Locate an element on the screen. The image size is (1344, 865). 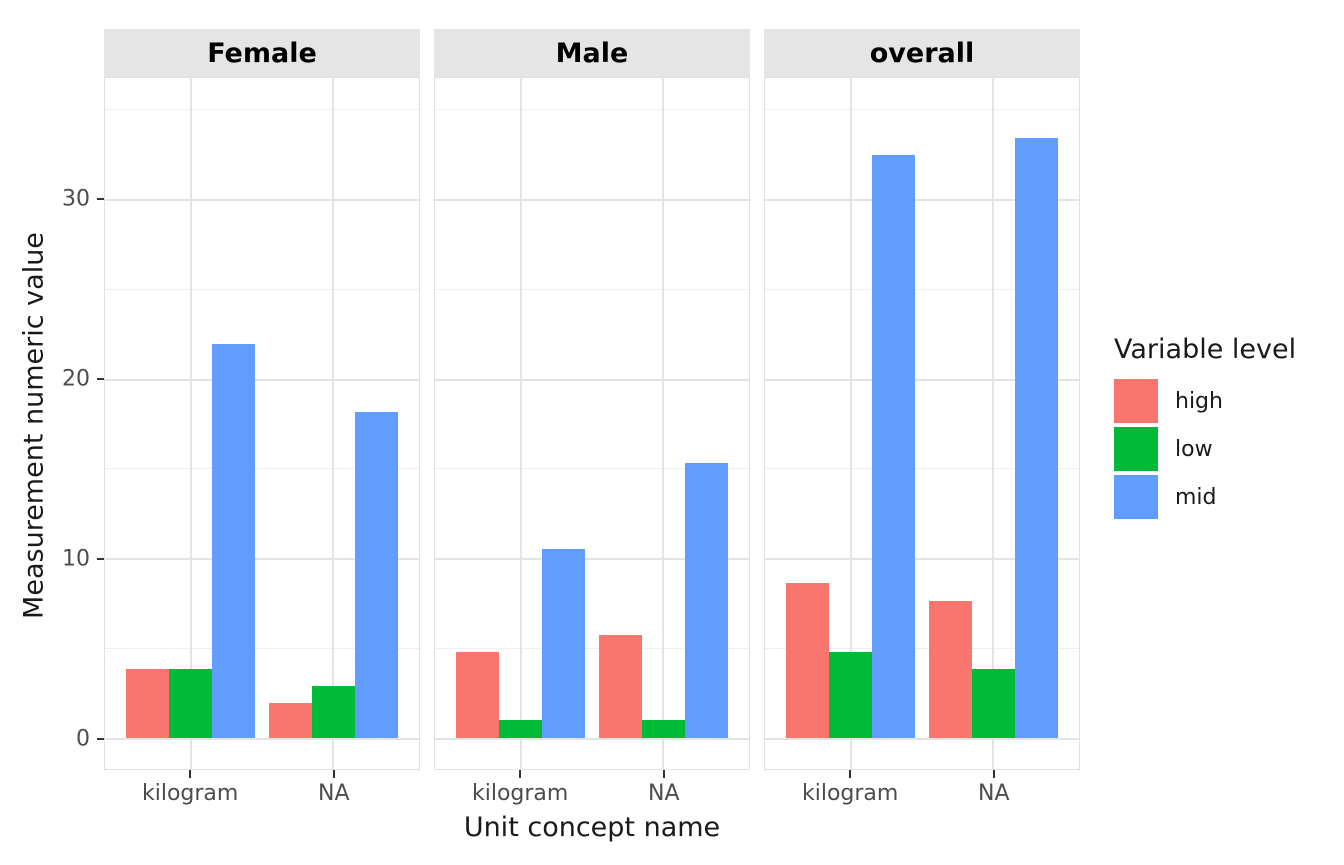
legend-title: Variable level is located at coordinates (1205, 349).